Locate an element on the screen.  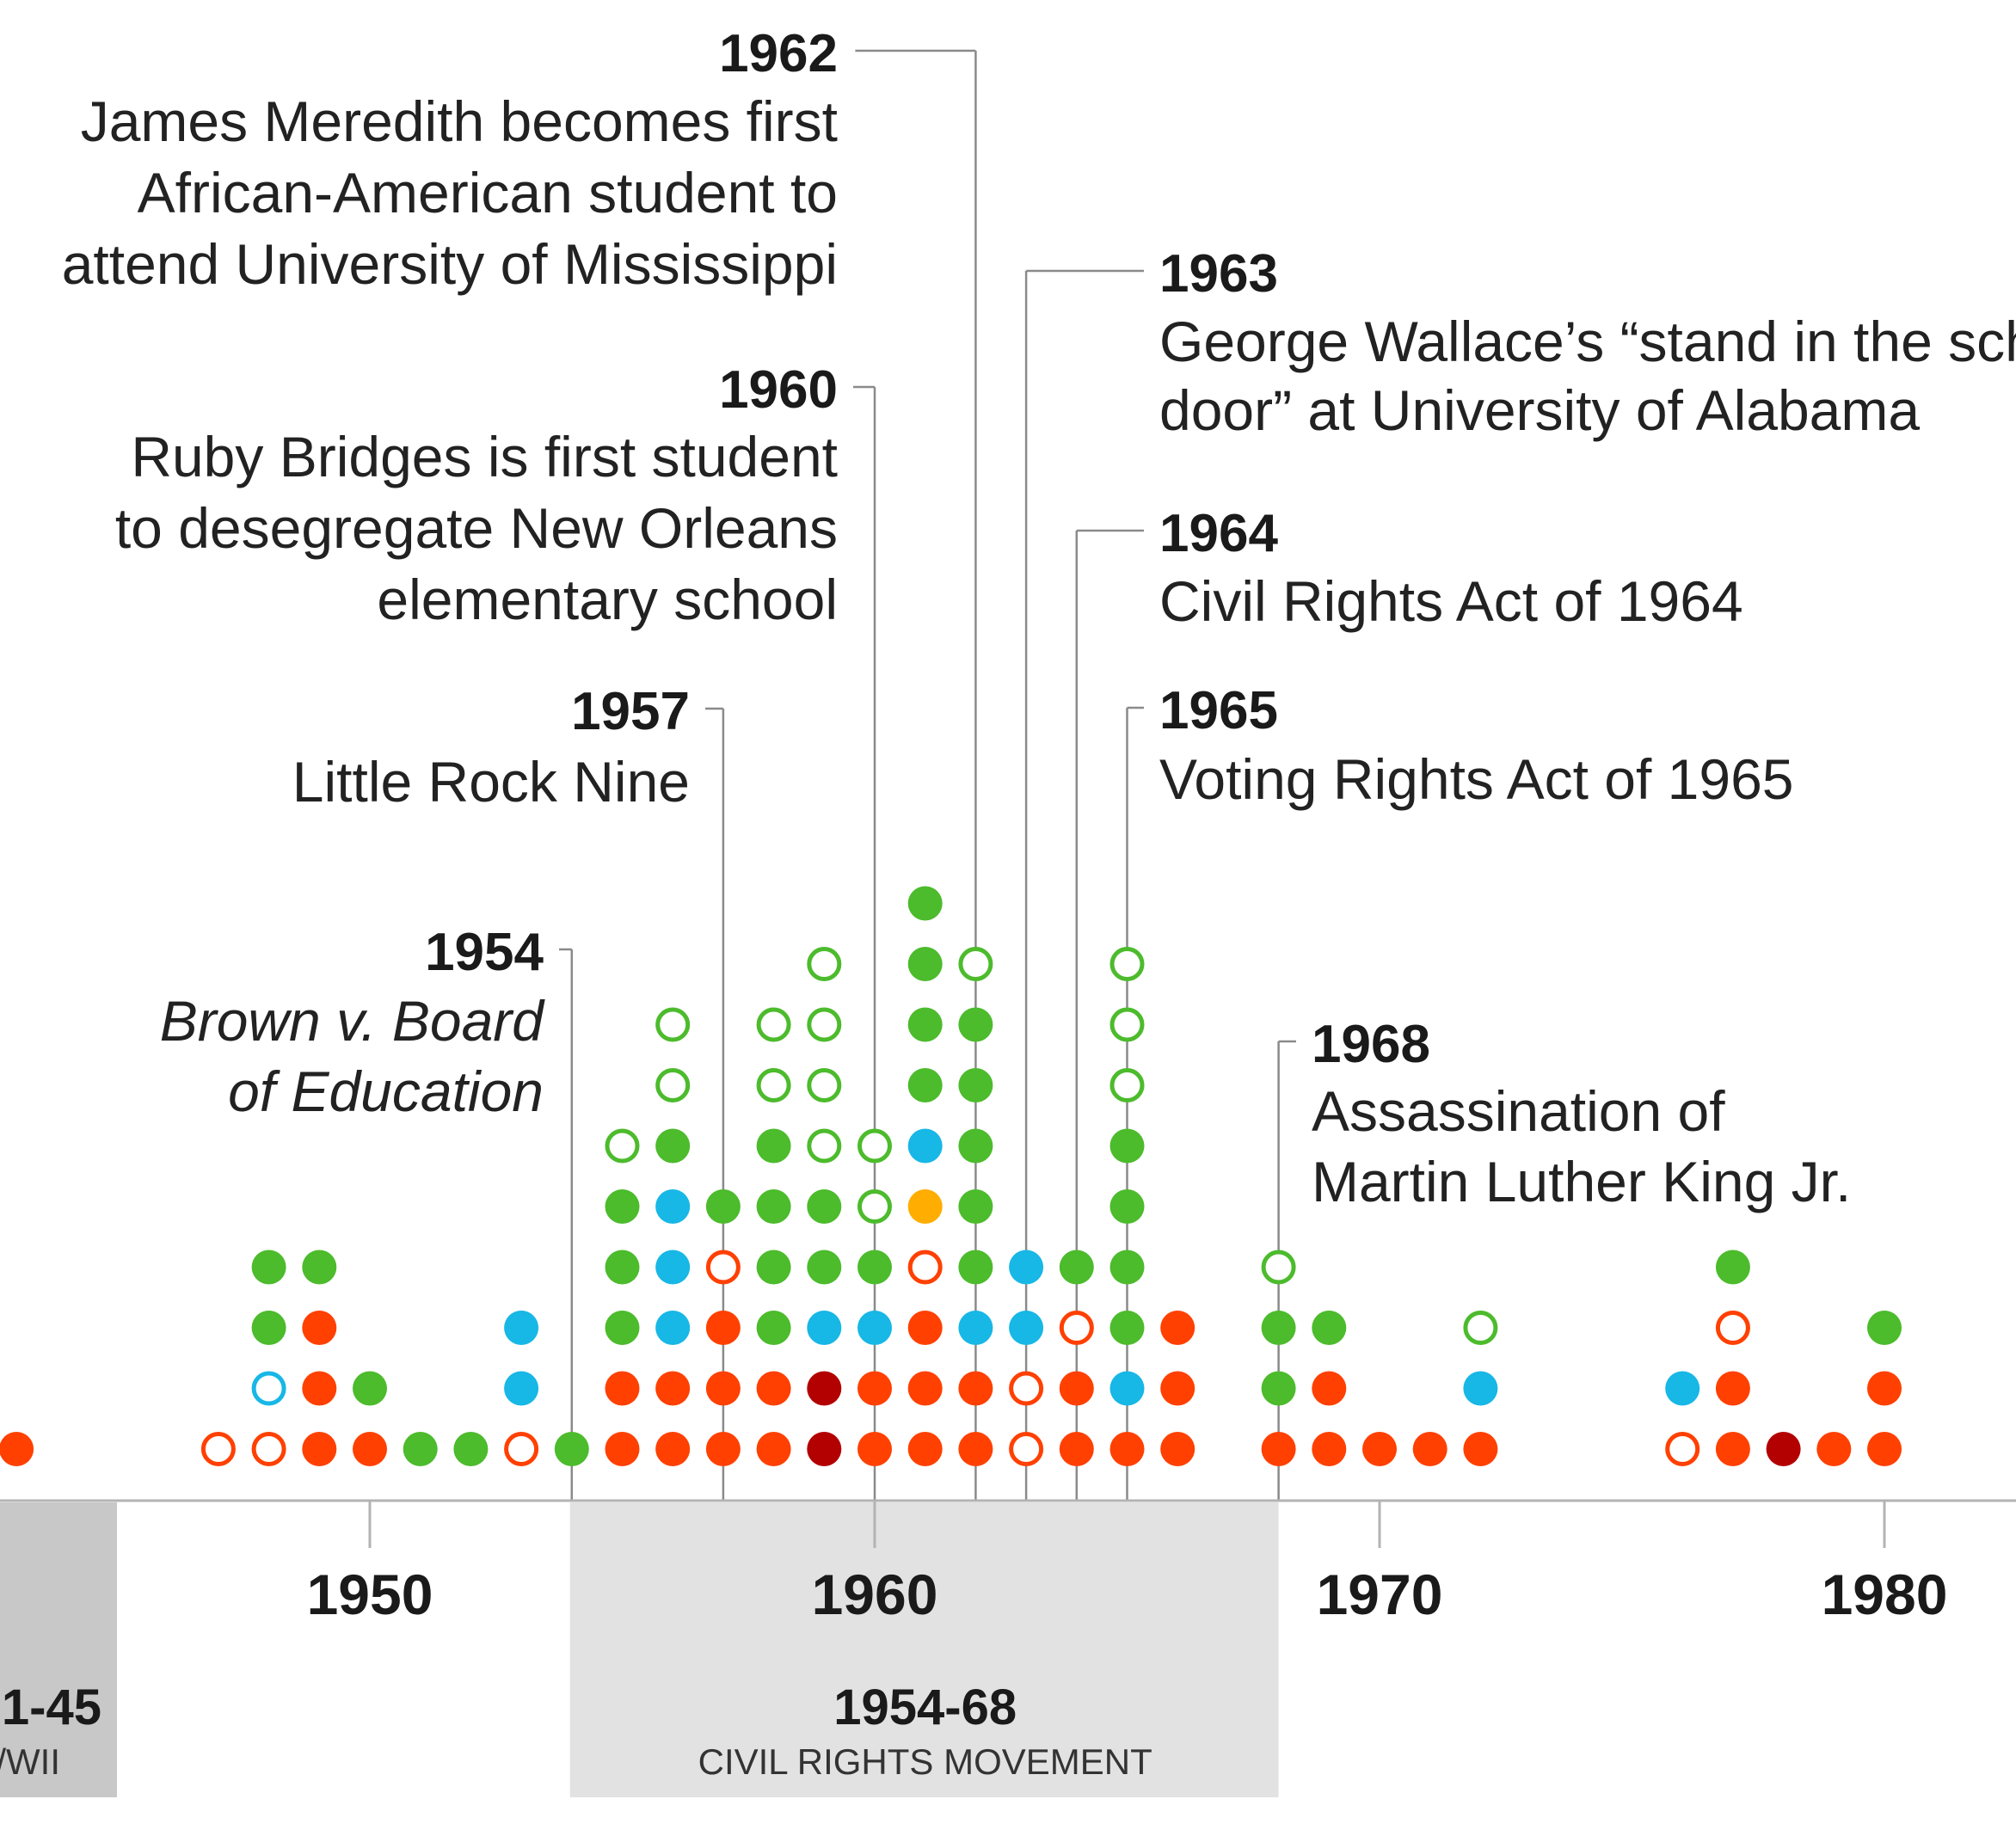
dot-1959-4-green is located at coordinates (825, 1206).